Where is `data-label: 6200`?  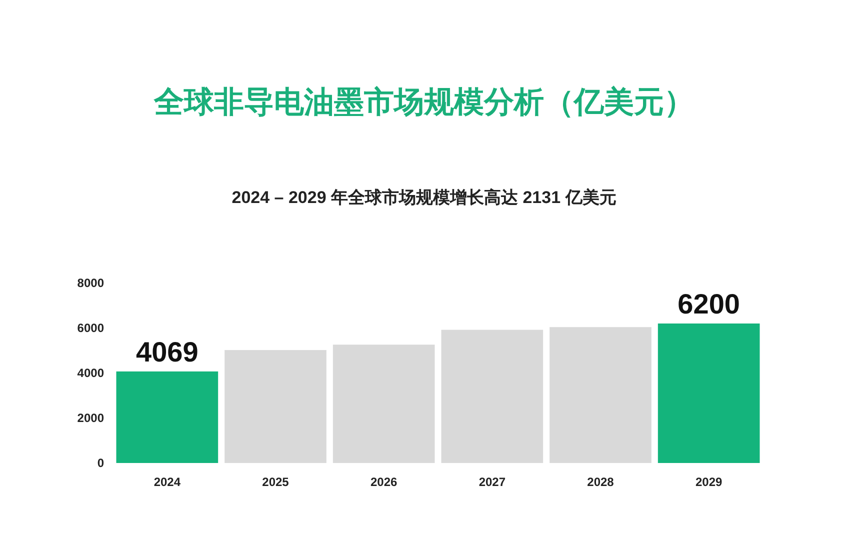 data-label: 6200 is located at coordinates (709, 304).